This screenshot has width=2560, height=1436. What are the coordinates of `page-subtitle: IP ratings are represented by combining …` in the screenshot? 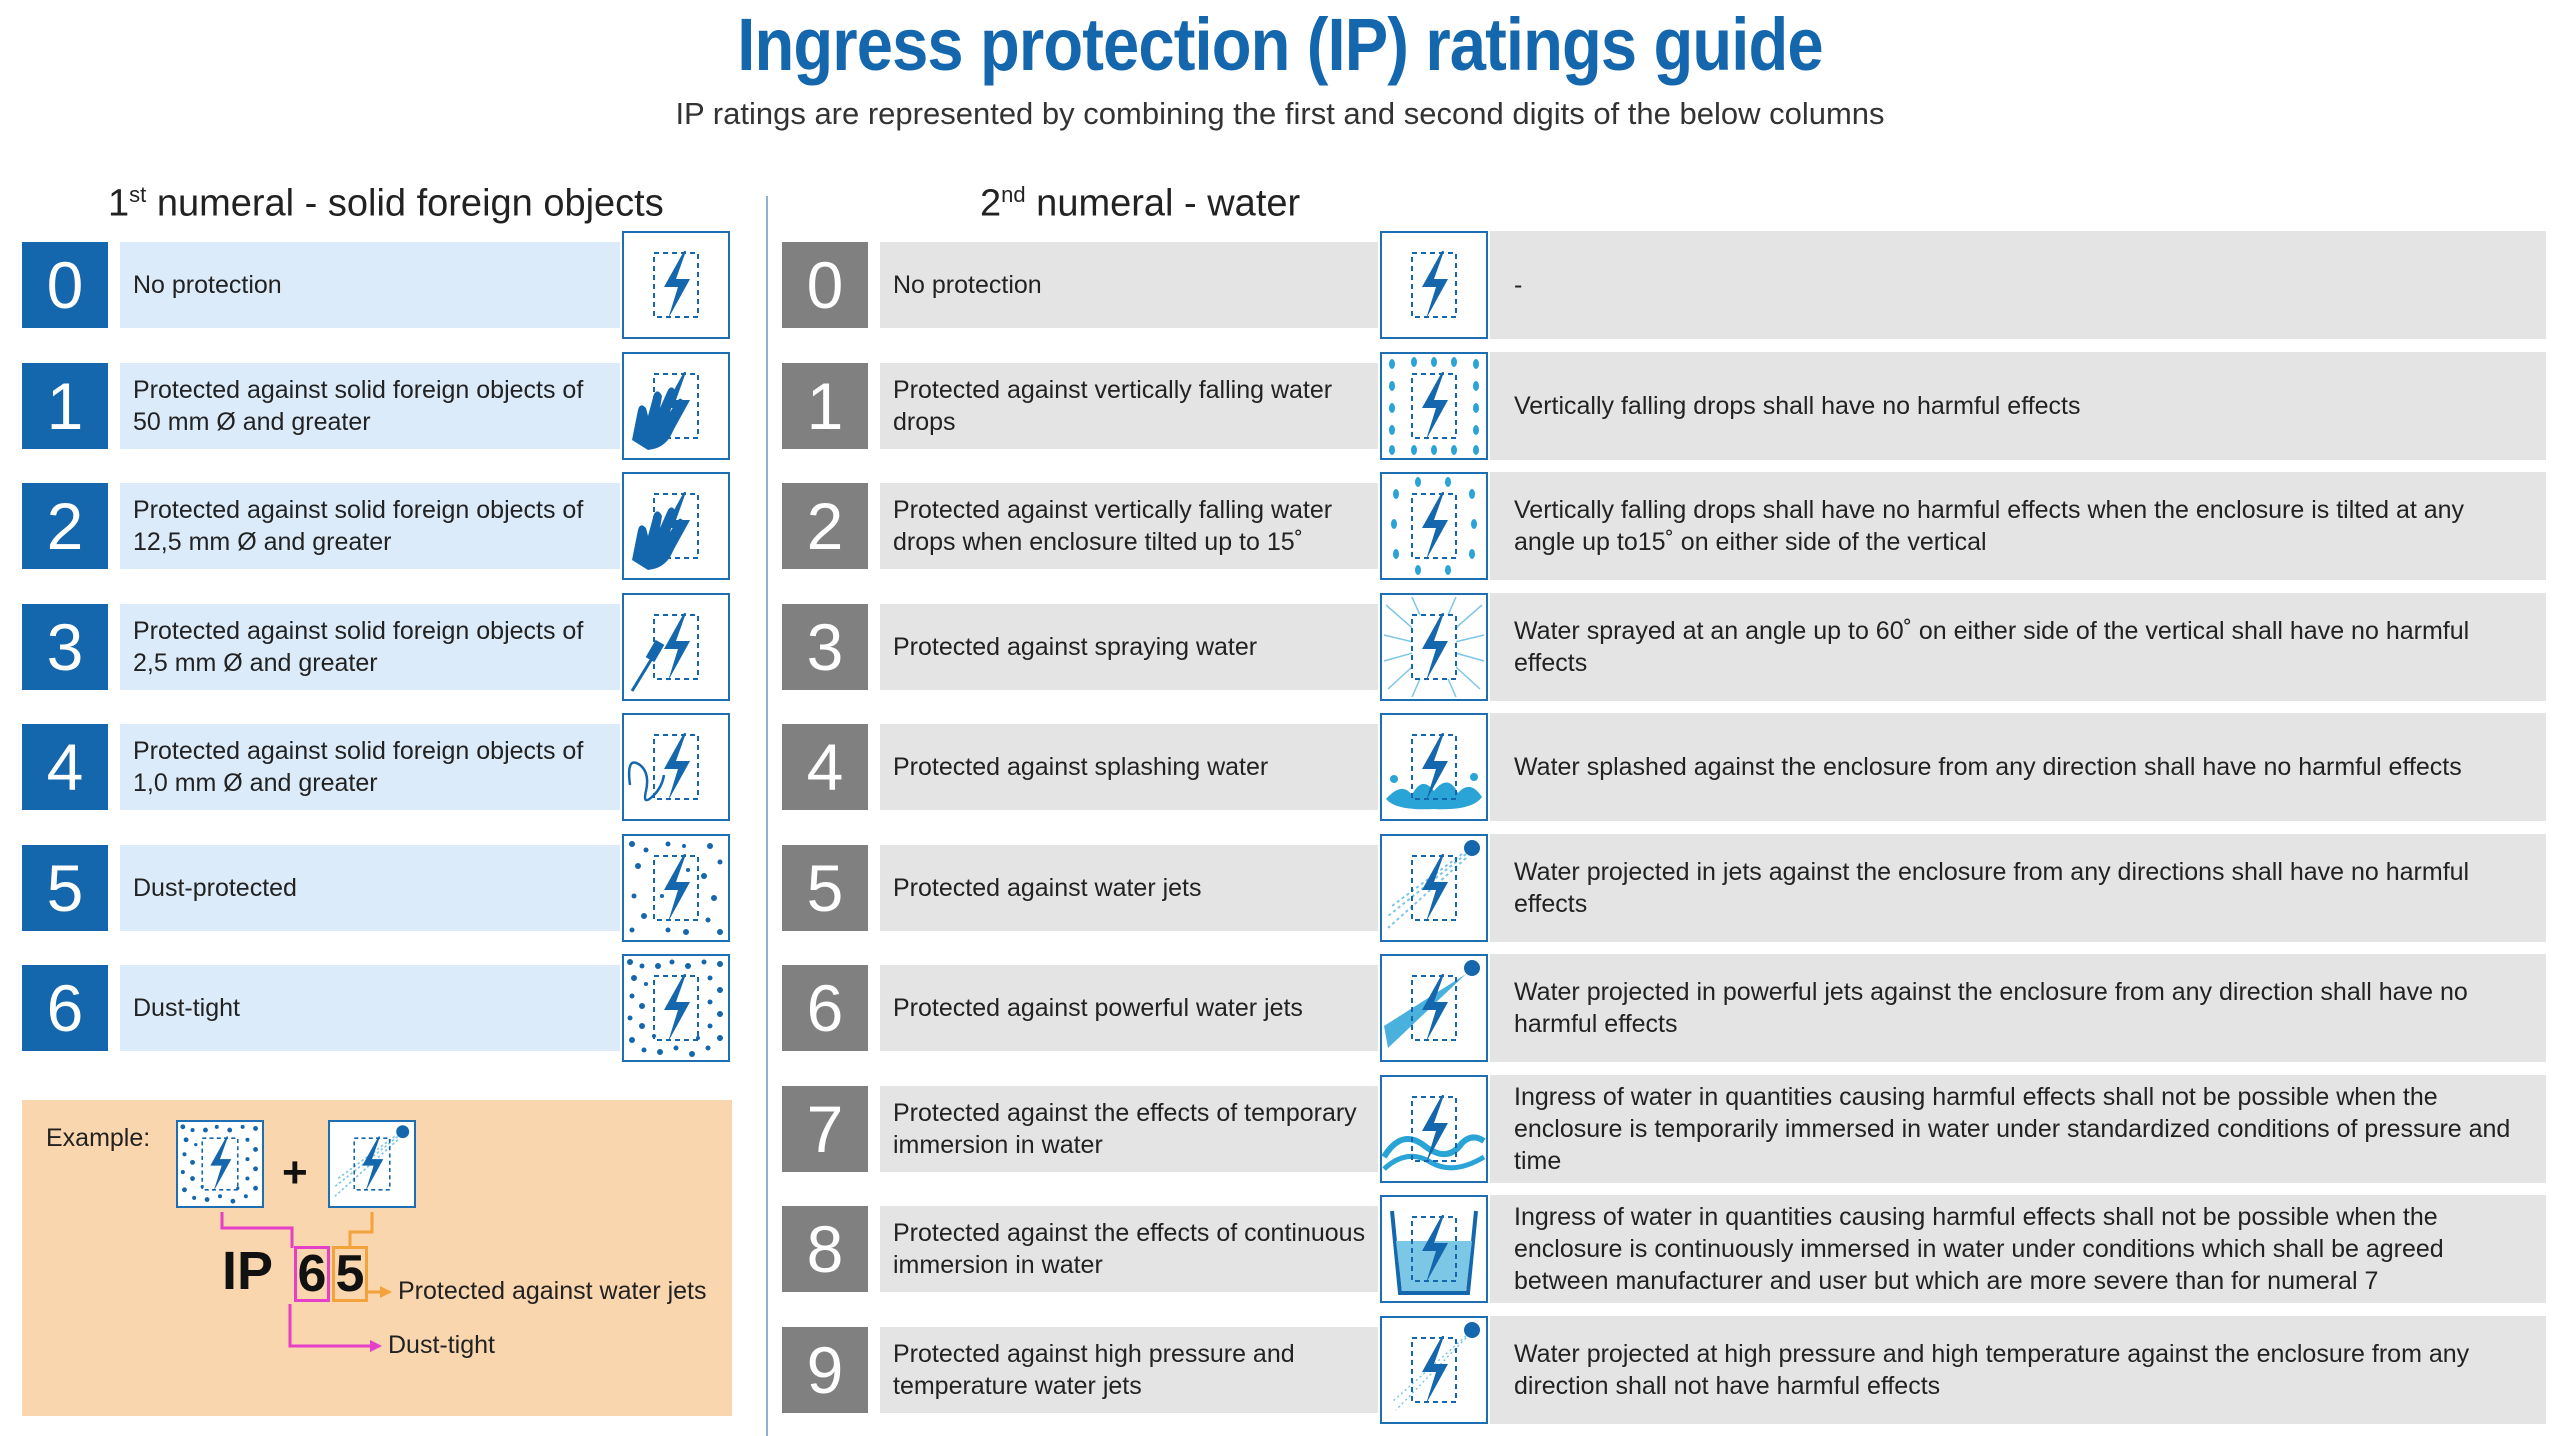 It's located at (1280, 113).